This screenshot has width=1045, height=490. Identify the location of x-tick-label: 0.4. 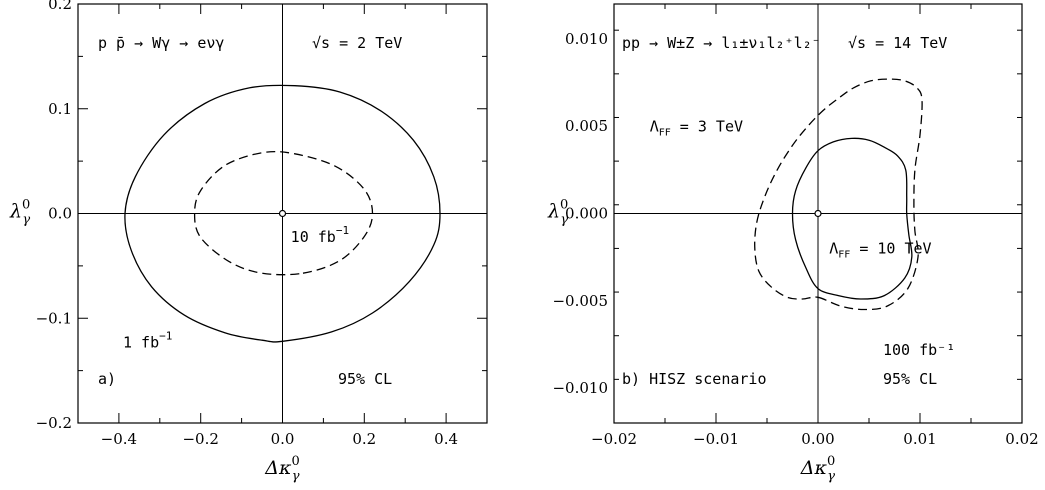
(446, 439).